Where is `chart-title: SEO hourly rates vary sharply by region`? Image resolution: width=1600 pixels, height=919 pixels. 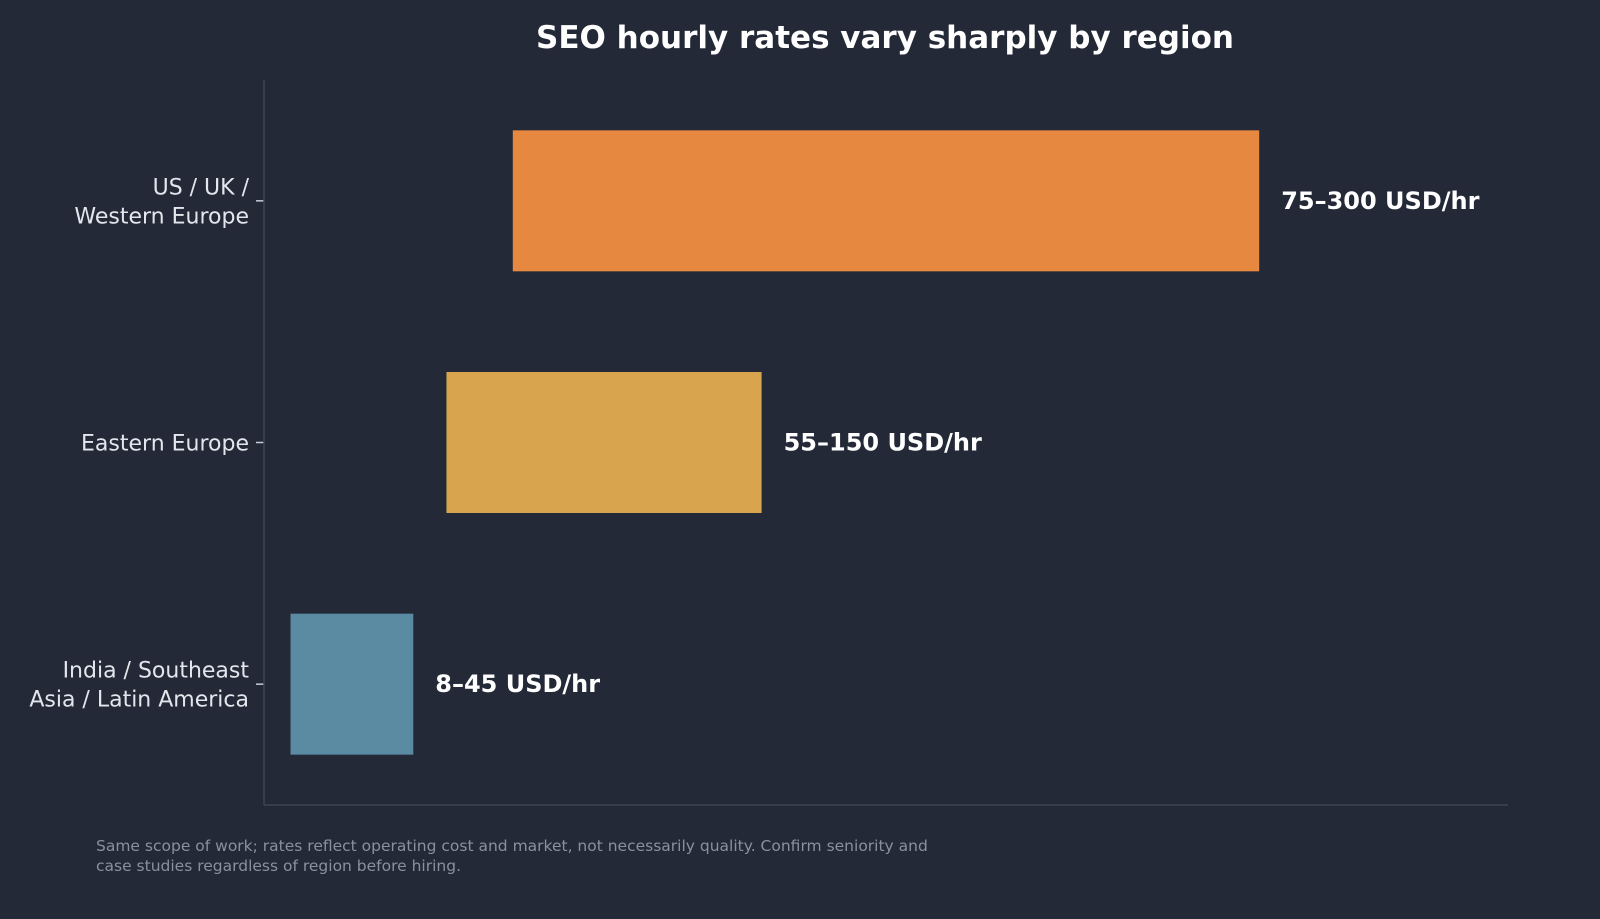 chart-title: SEO hourly rates vary sharply by region is located at coordinates (885, 38).